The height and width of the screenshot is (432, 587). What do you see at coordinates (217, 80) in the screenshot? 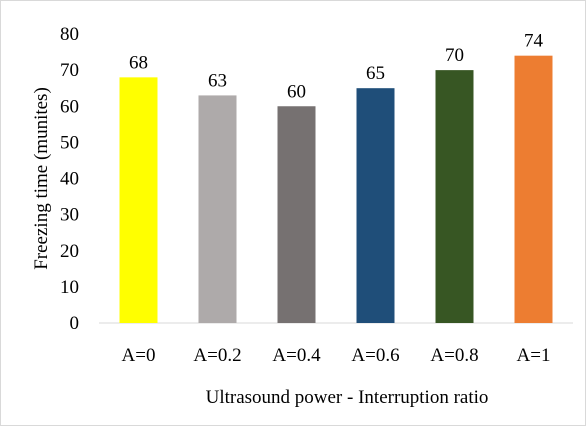
I see `data-label: 63` at bounding box center [217, 80].